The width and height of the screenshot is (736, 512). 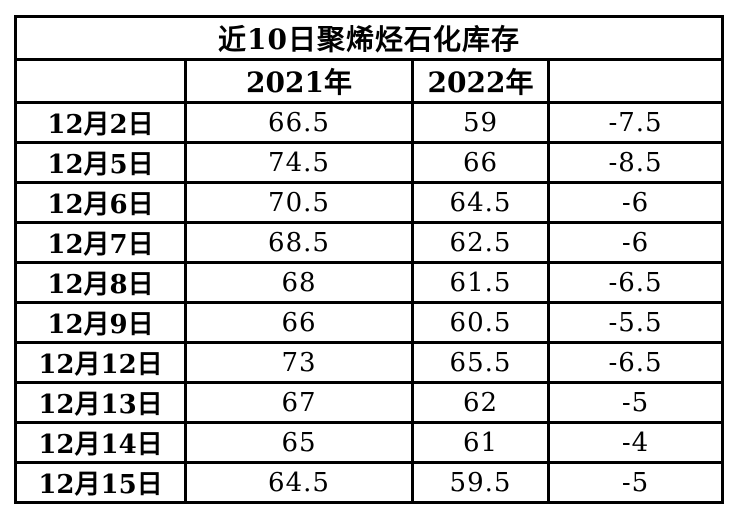 What do you see at coordinates (635, 442) in the screenshot?
I see `value-cell: -4` at bounding box center [635, 442].